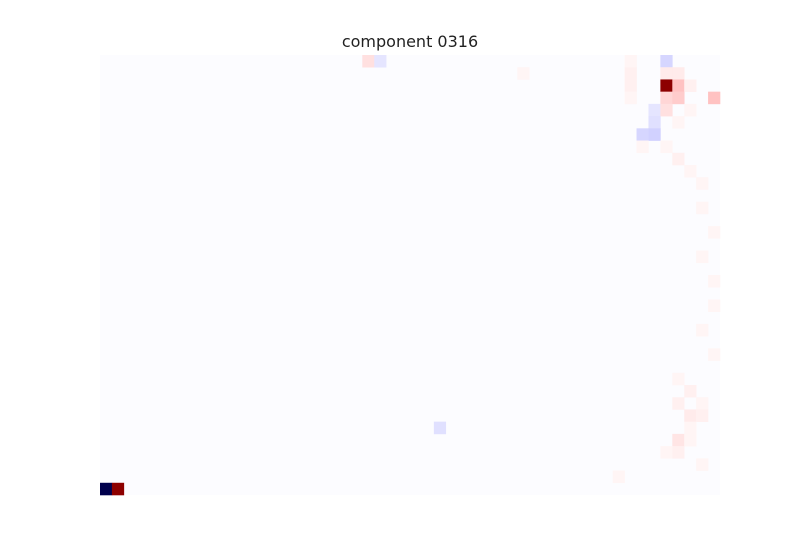  I want to click on chart-title: component 0316, so click(410, 41).